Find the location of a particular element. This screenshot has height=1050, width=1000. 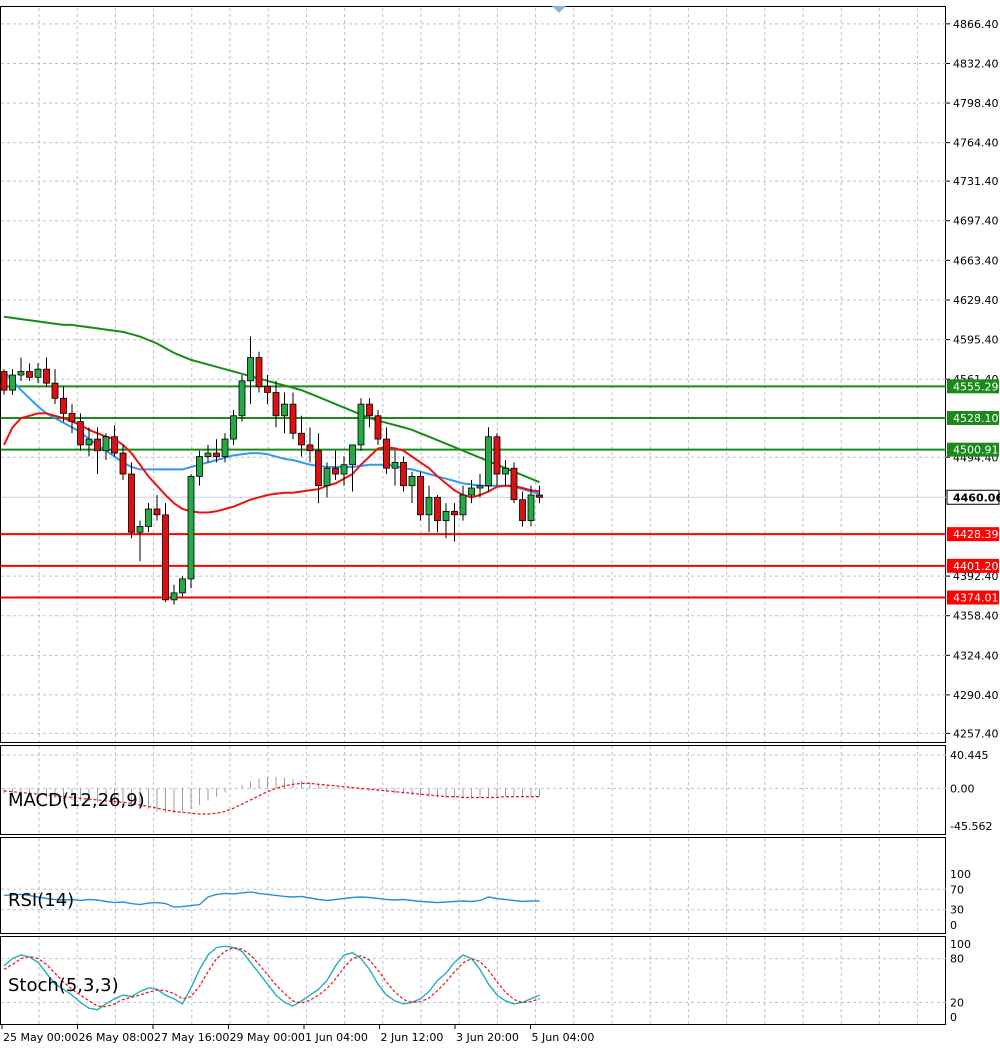

stoch-indicator is located at coordinates (271, 978).